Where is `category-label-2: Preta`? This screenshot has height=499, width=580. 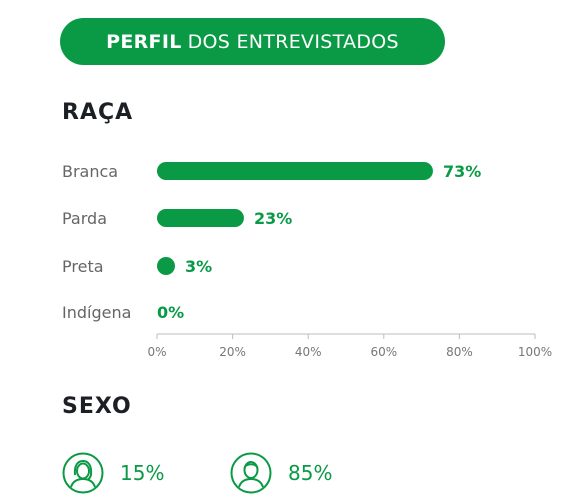
category-label-2: Preta is located at coordinates (83, 266).